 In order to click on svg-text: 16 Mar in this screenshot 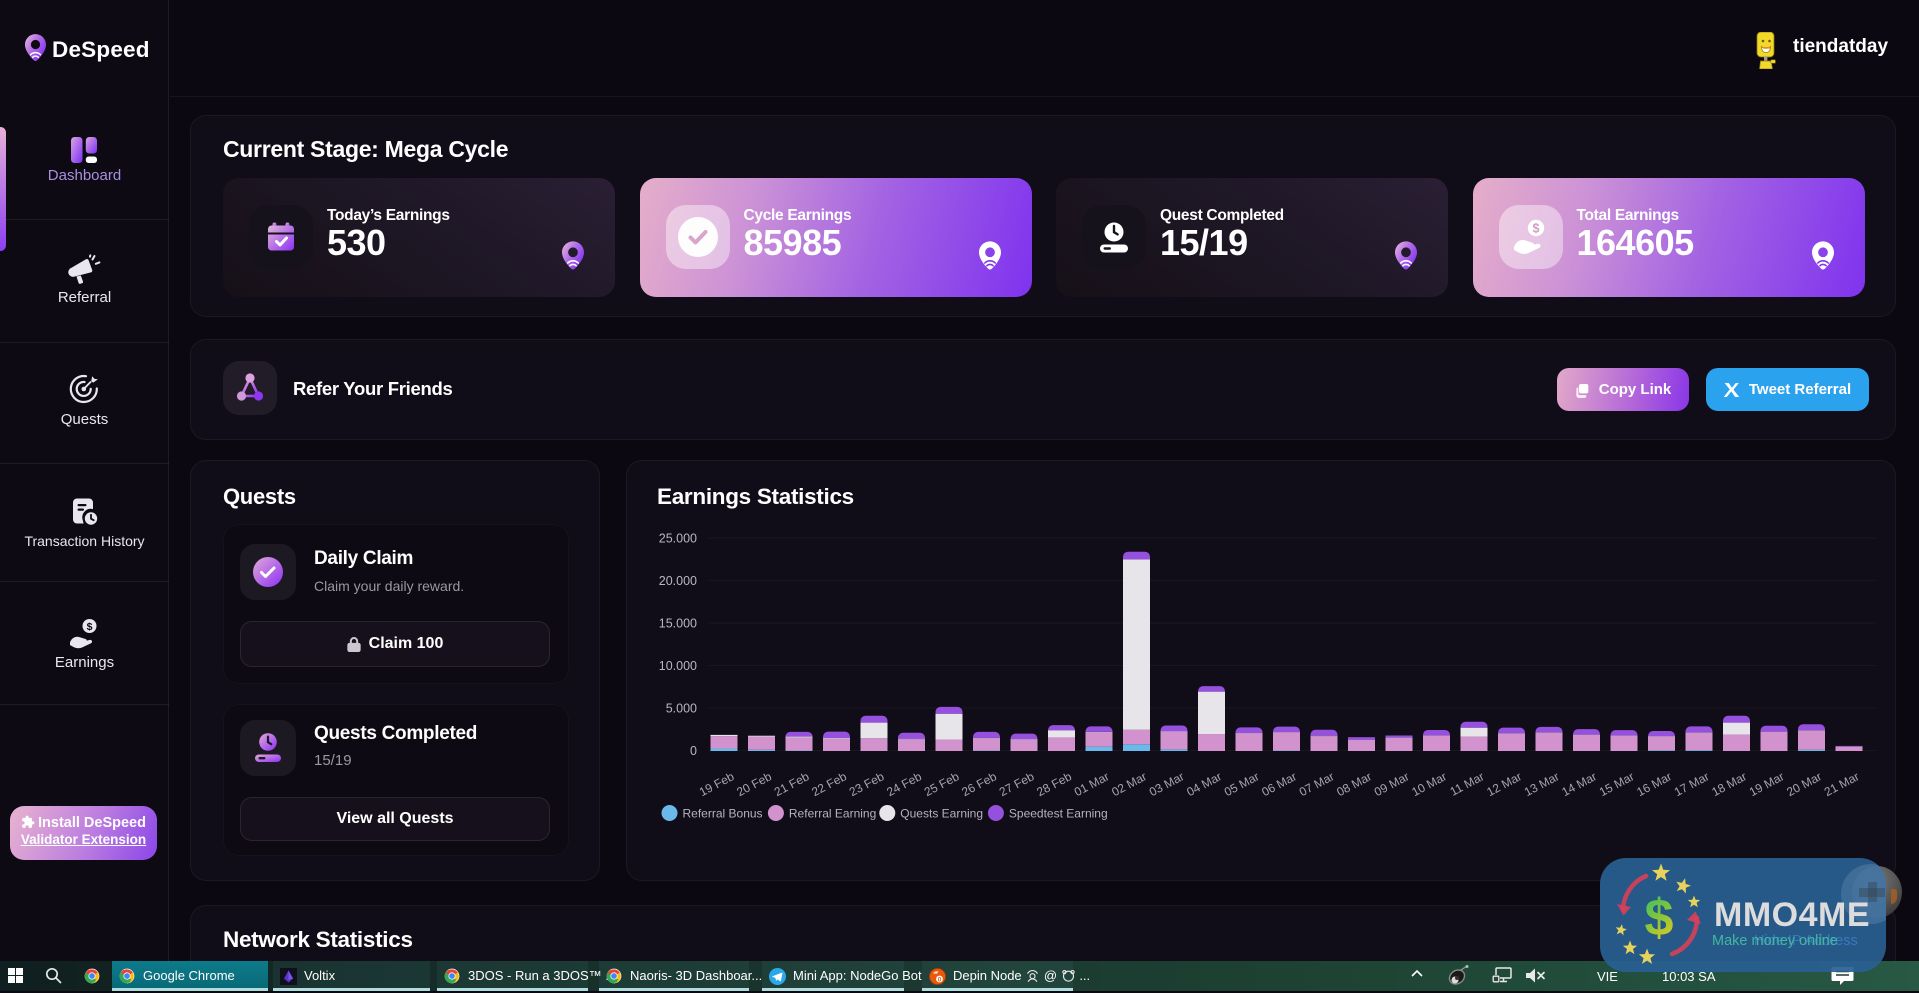, I will do `click(1654, 784)`.